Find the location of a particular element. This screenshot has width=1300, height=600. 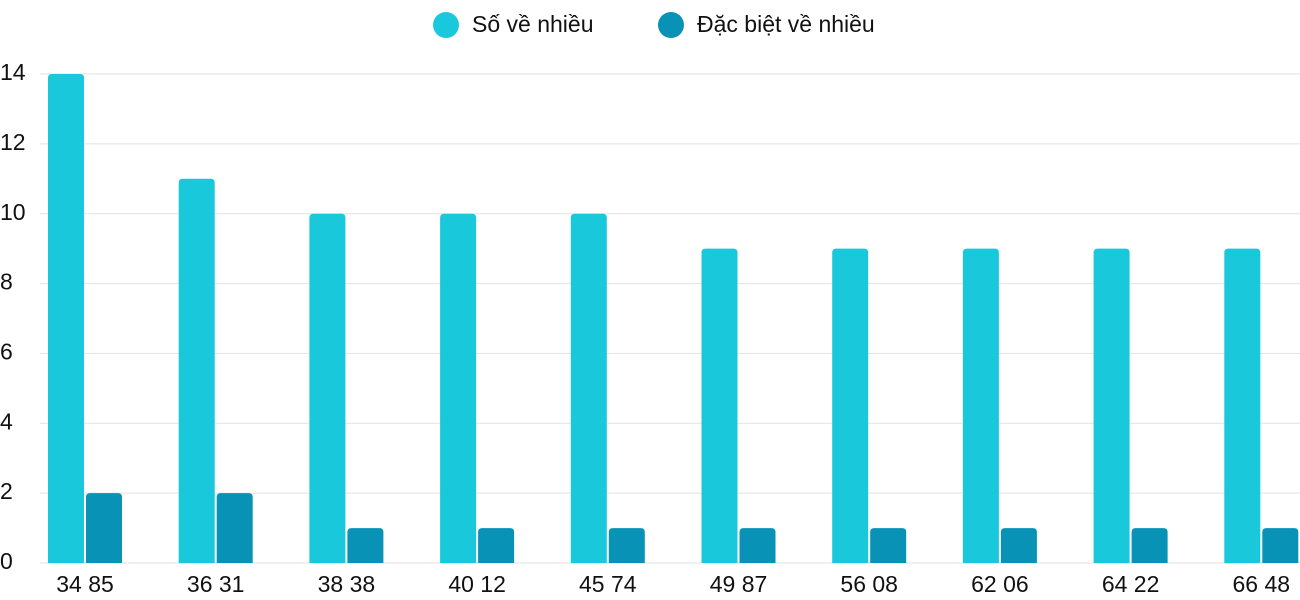

y-tick-label: 2 is located at coordinates (6, 491).